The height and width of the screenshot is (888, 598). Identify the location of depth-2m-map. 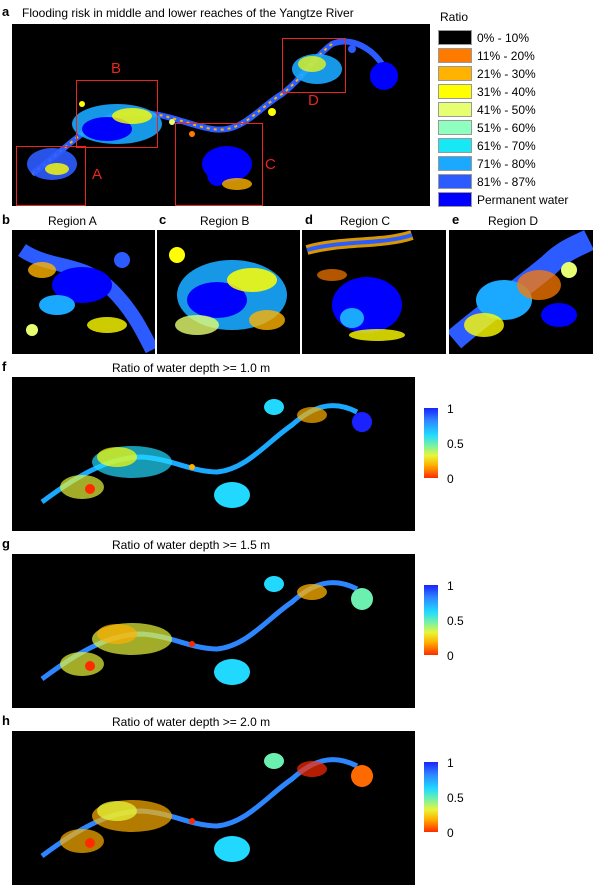
(213, 808).